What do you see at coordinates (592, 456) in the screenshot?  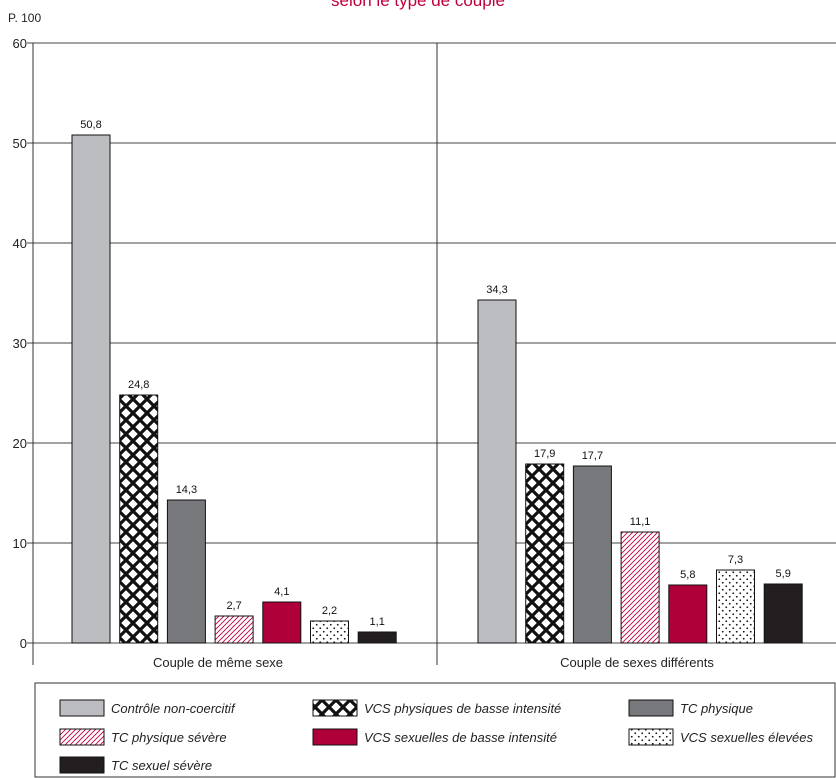 I see `bar-value-label: 17,7` at bounding box center [592, 456].